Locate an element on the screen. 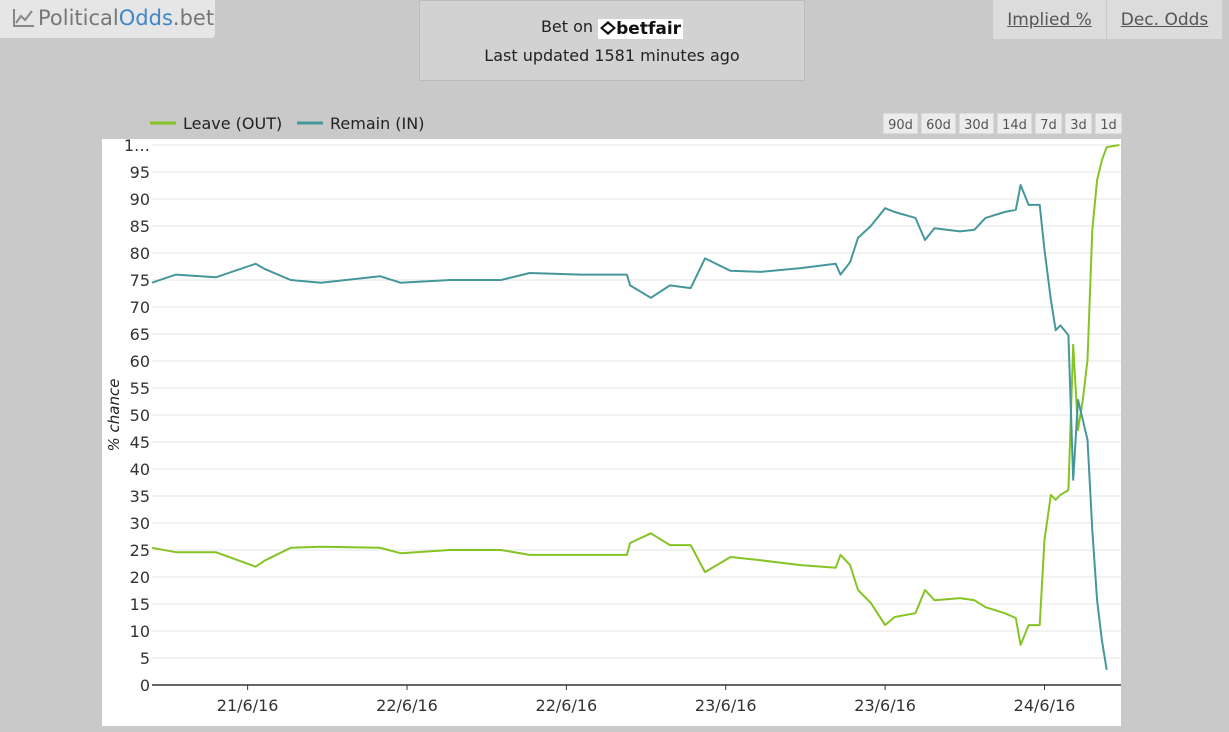  y-tick-label: 90 is located at coordinates (140, 199).